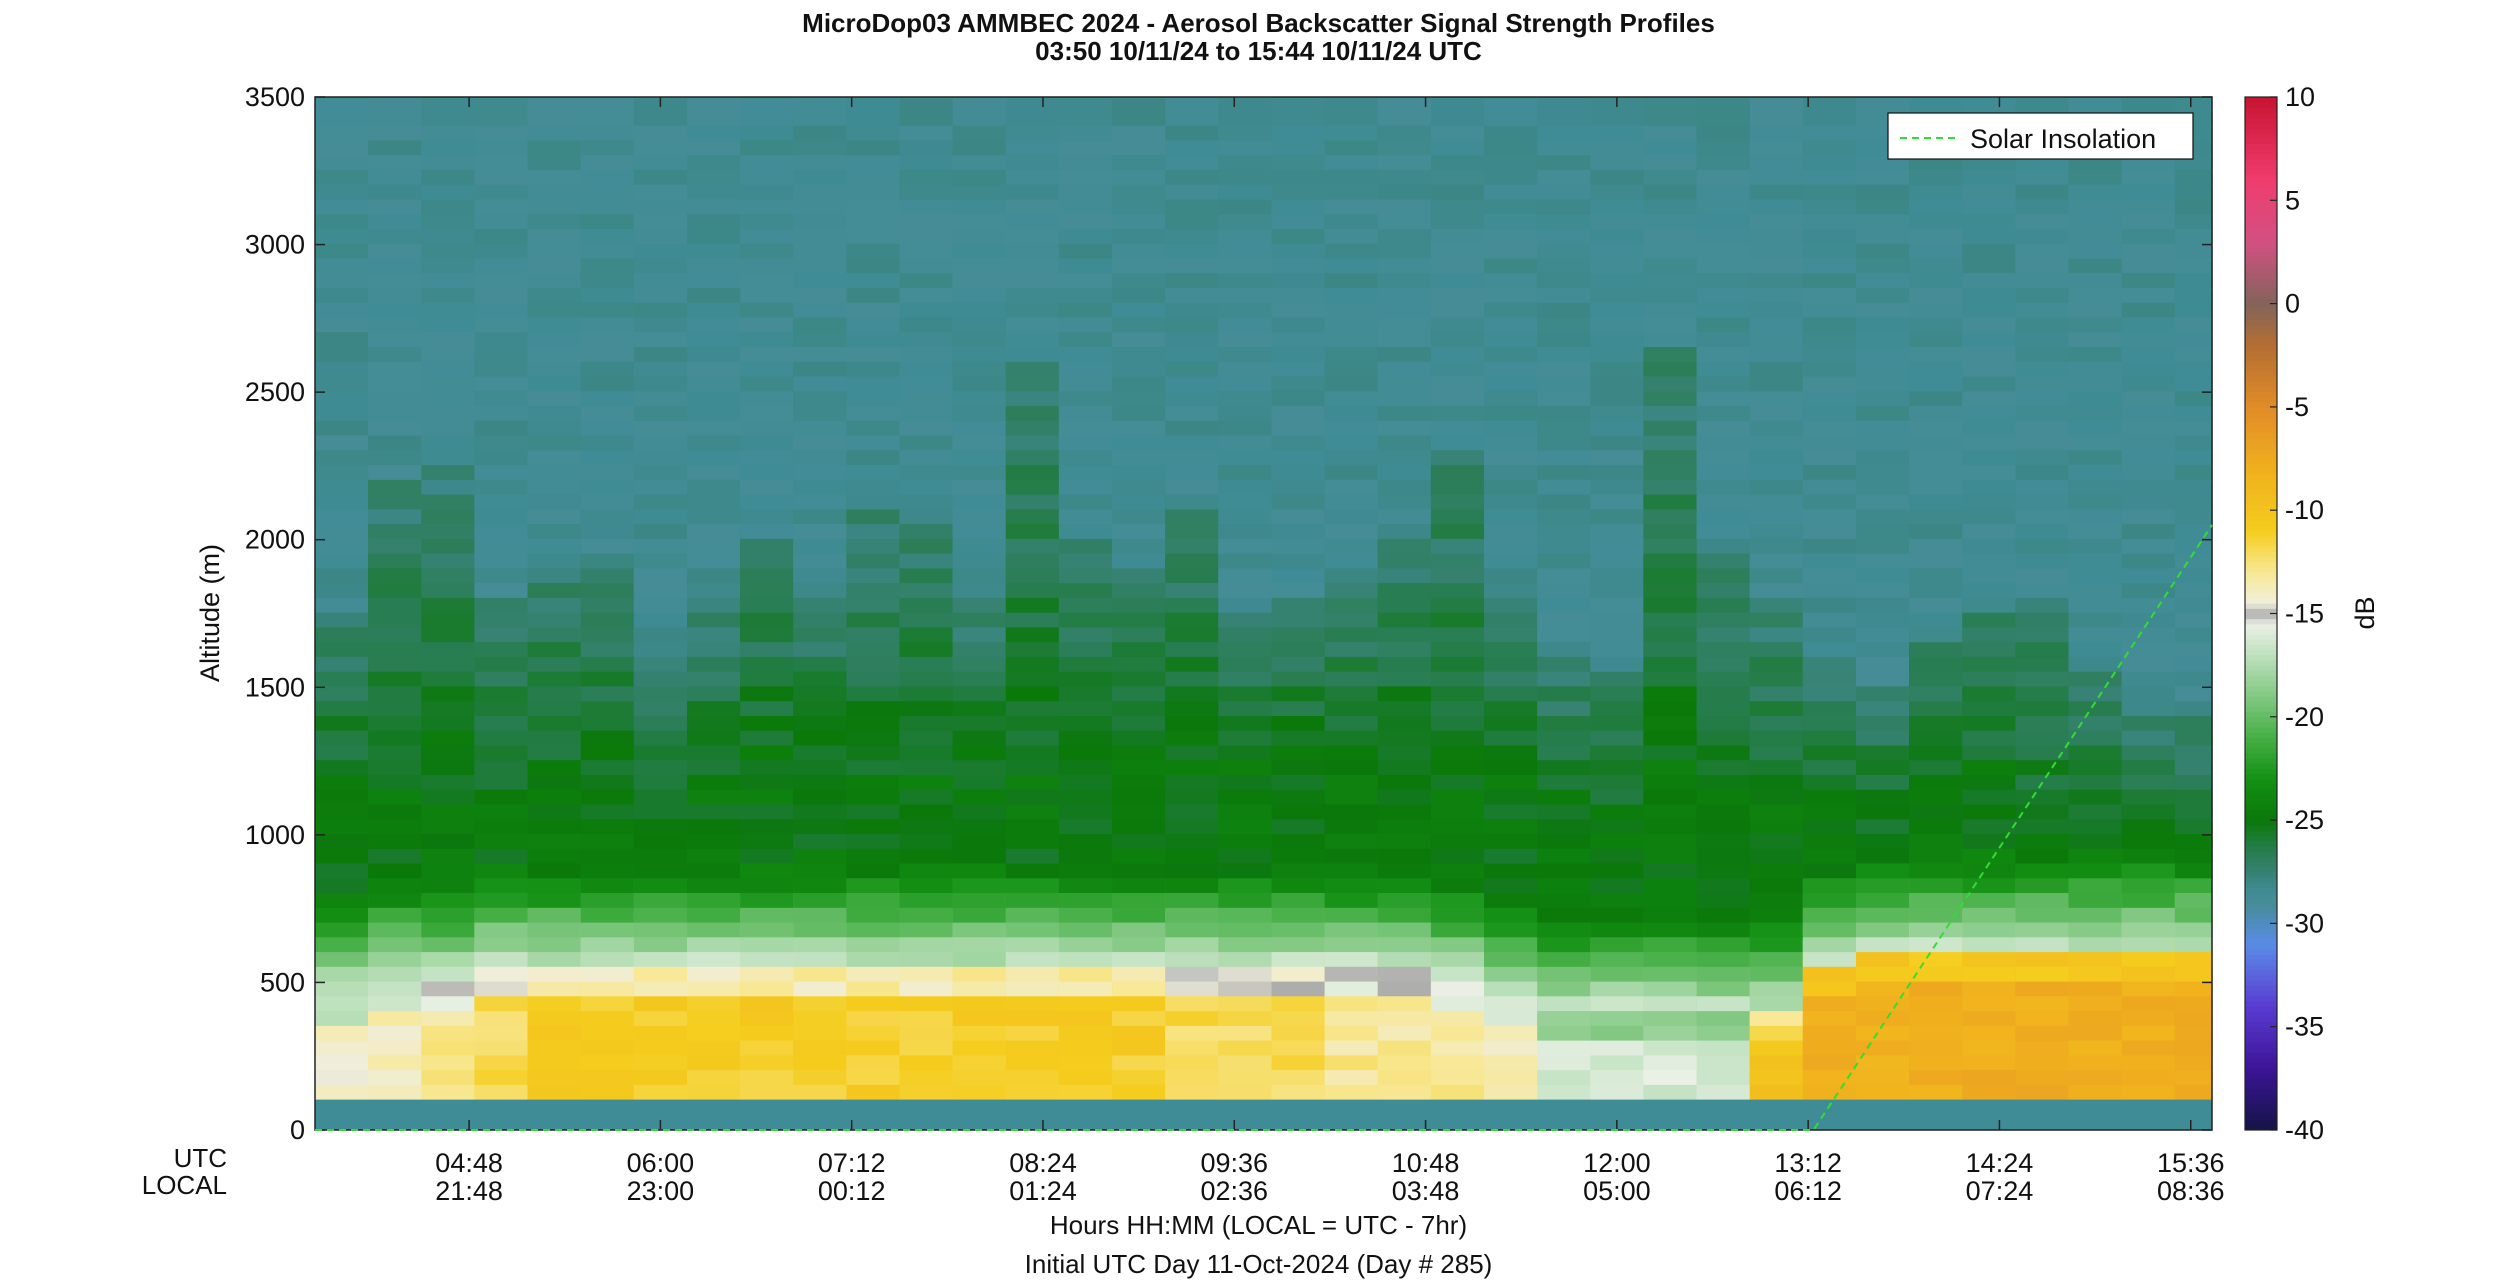  What do you see at coordinates (469, 1163) in the screenshot?
I see `x-tick-label-utc: 04:48` at bounding box center [469, 1163].